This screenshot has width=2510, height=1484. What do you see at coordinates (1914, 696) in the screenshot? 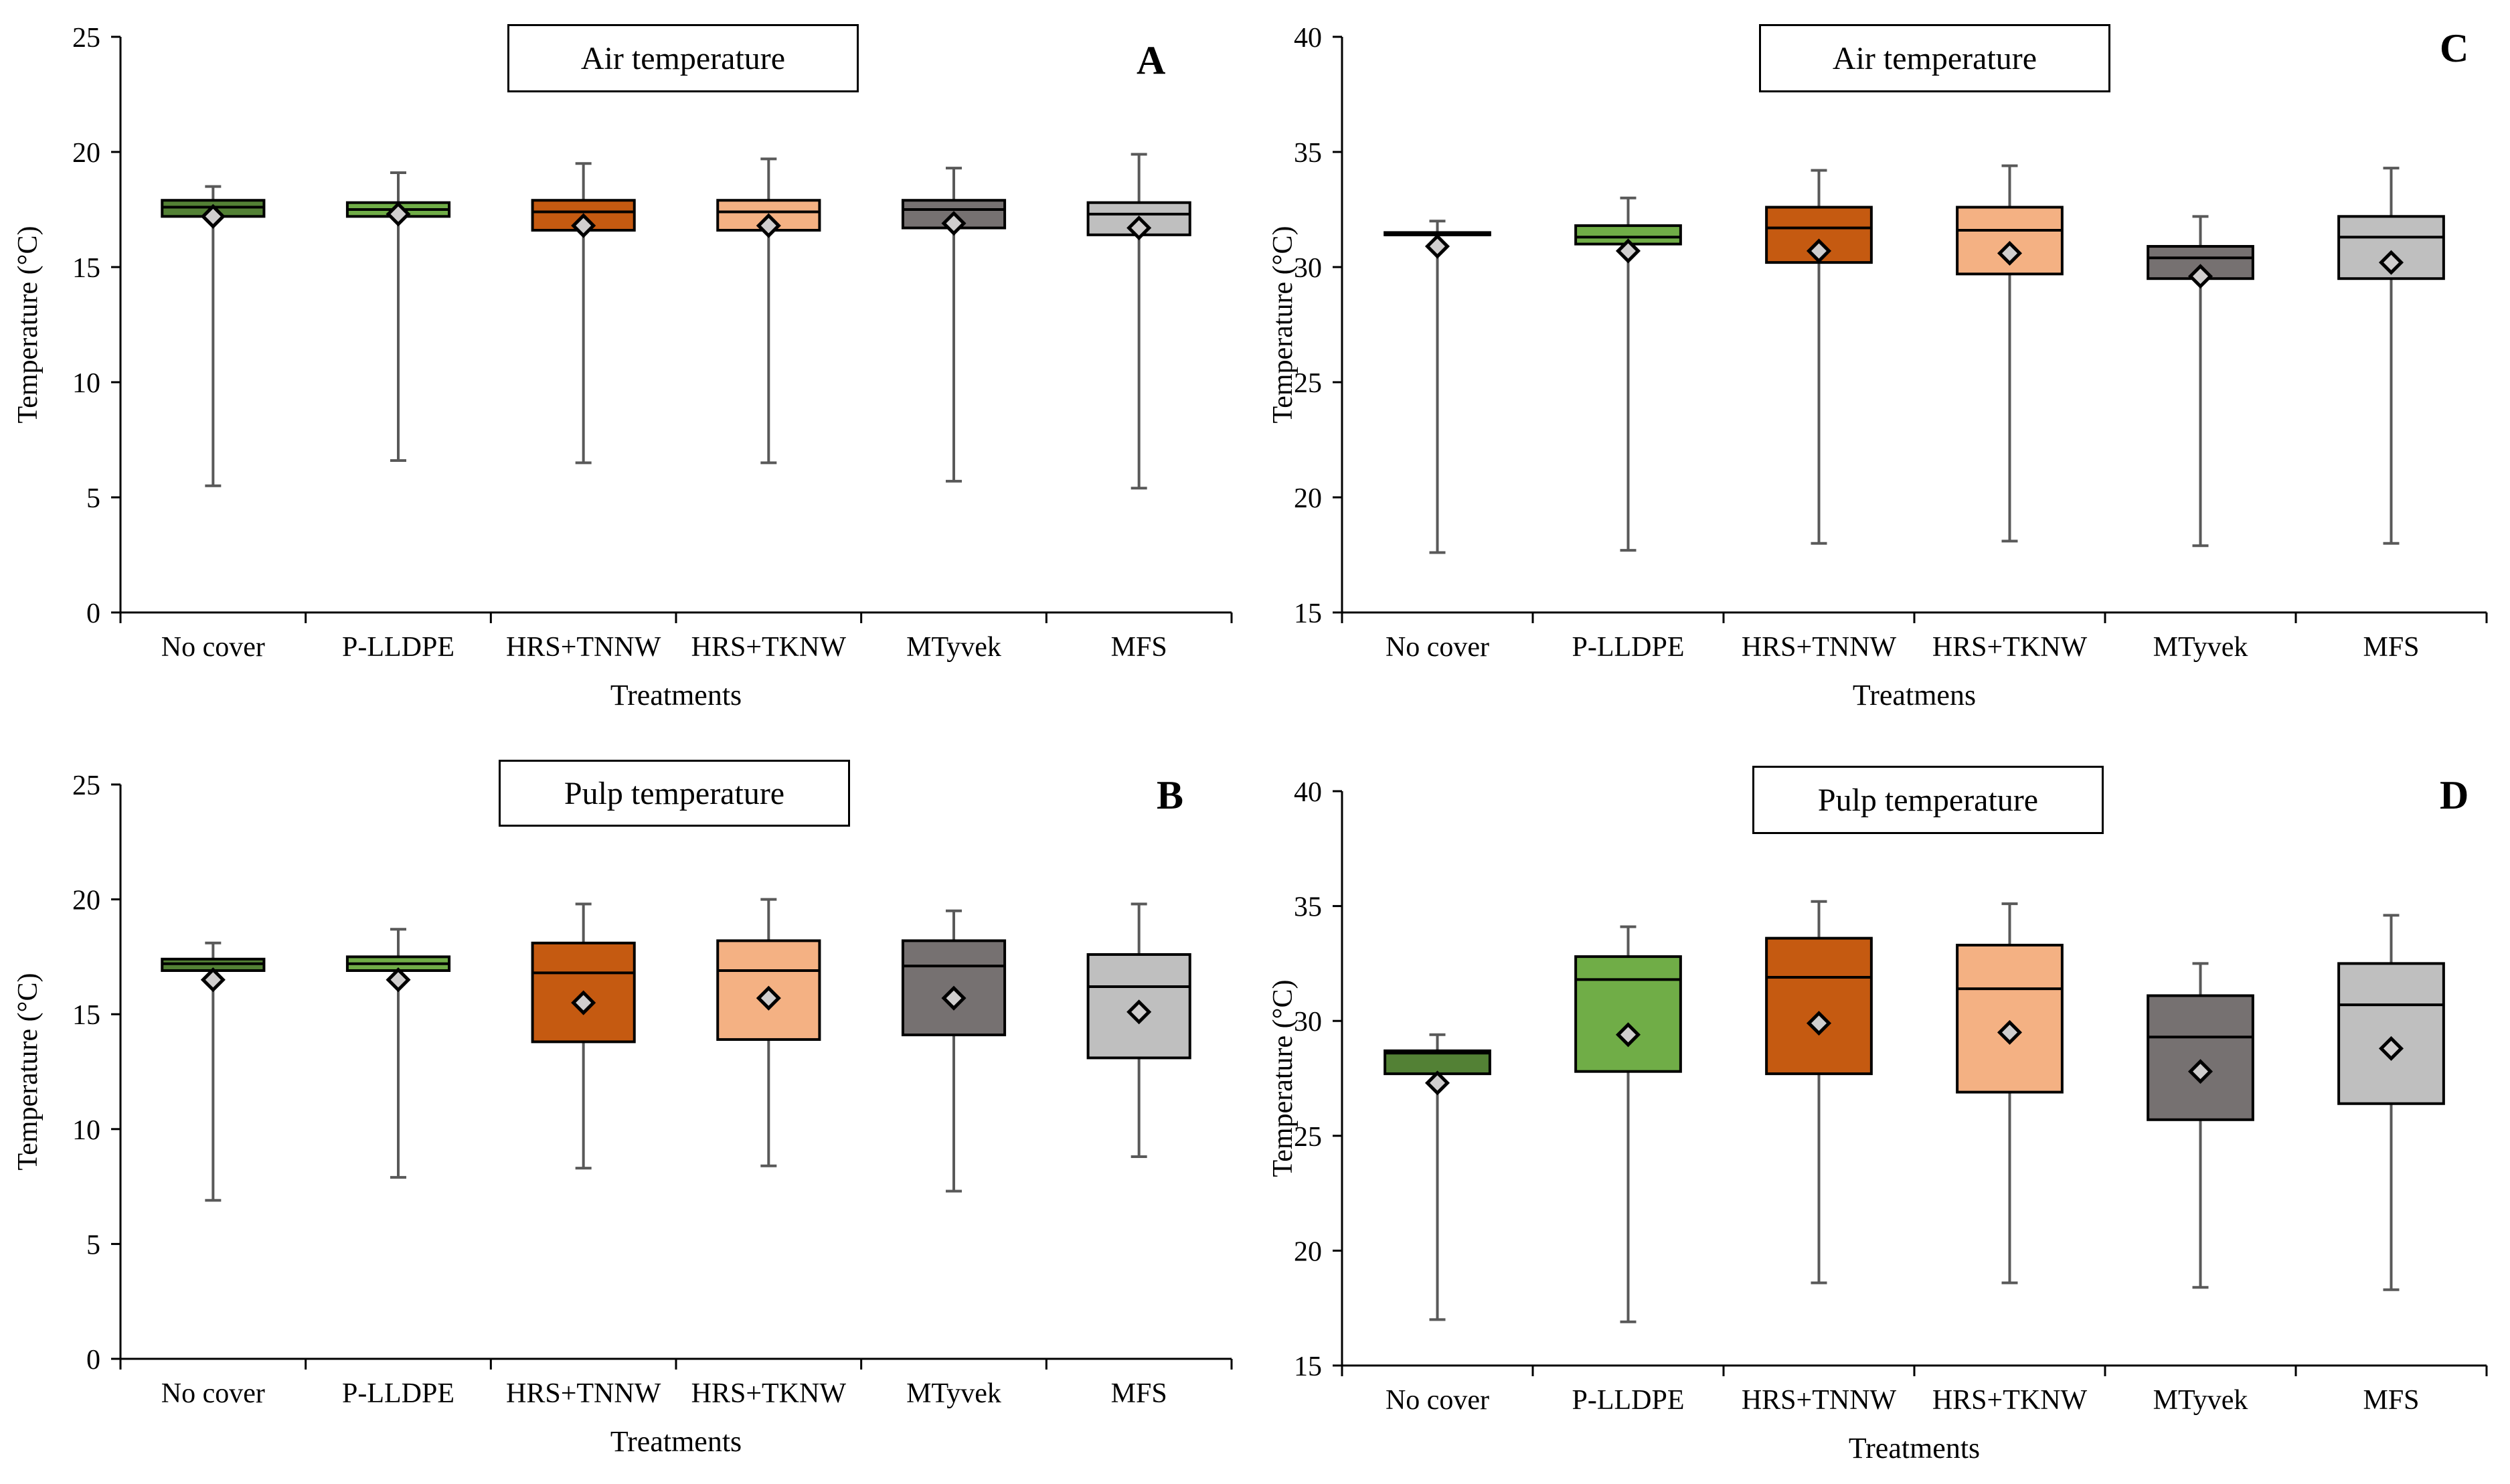
I see `x-axis-title: Treatmens` at bounding box center [1914, 696].